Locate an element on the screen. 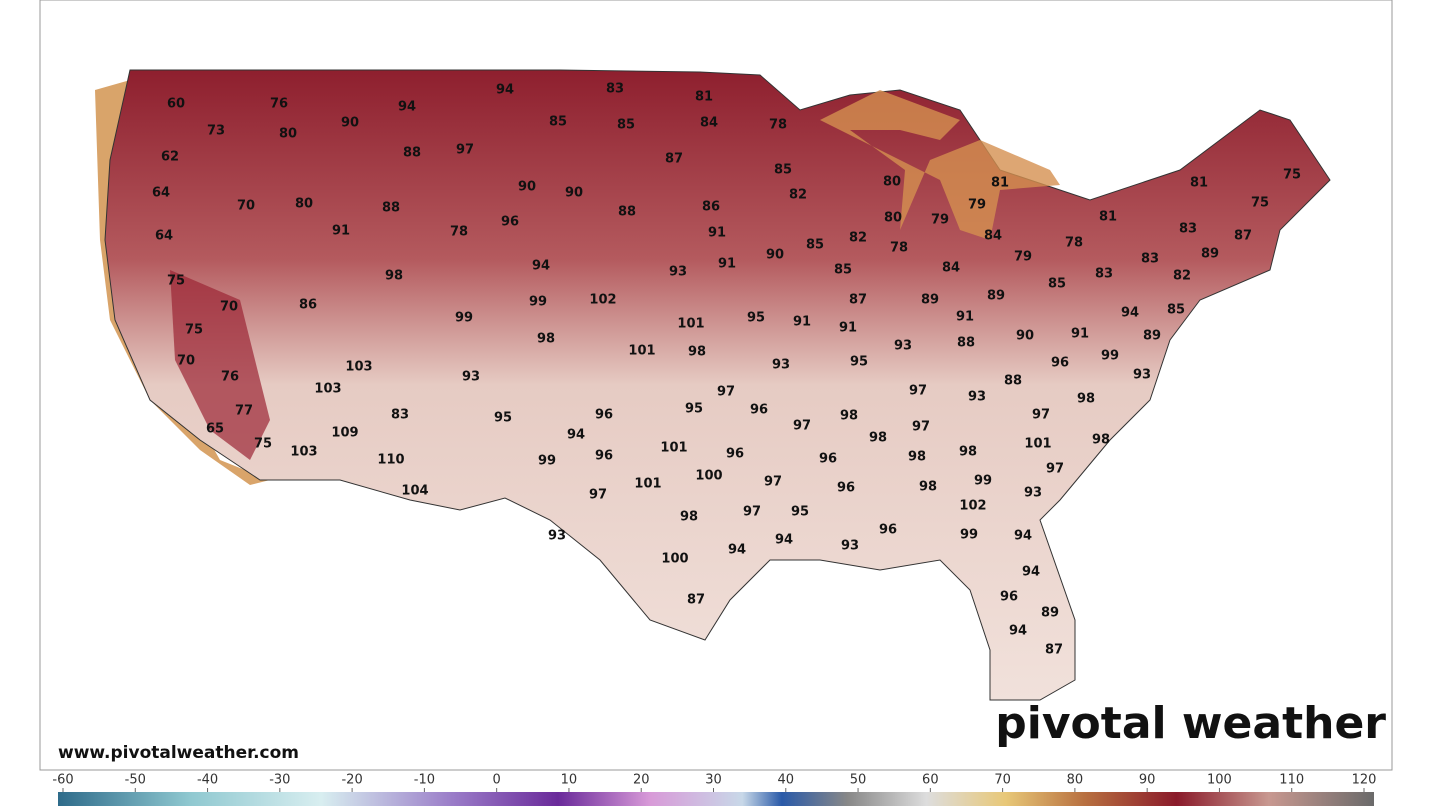 This screenshot has height=810, width=1440. colorbar-tick-label: 110 is located at coordinates (1291, 780).